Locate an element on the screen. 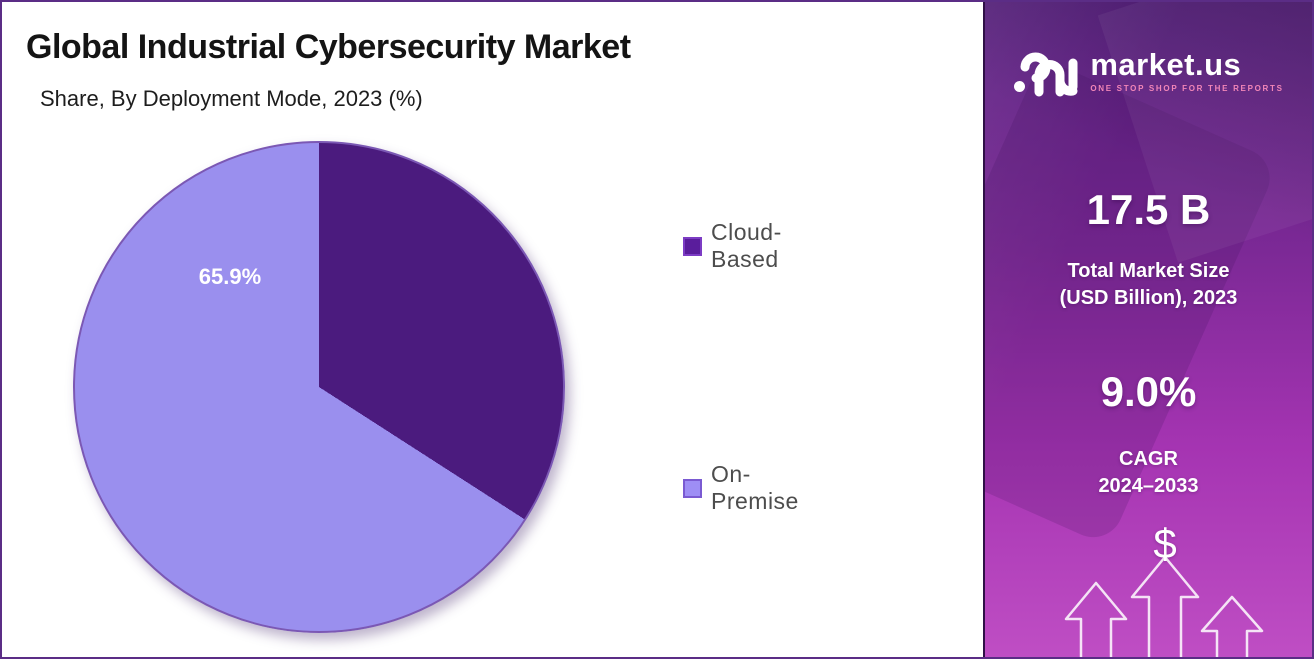 The height and width of the screenshot is (659, 1314). growth-arrows-icon is located at coordinates (1164, 606).